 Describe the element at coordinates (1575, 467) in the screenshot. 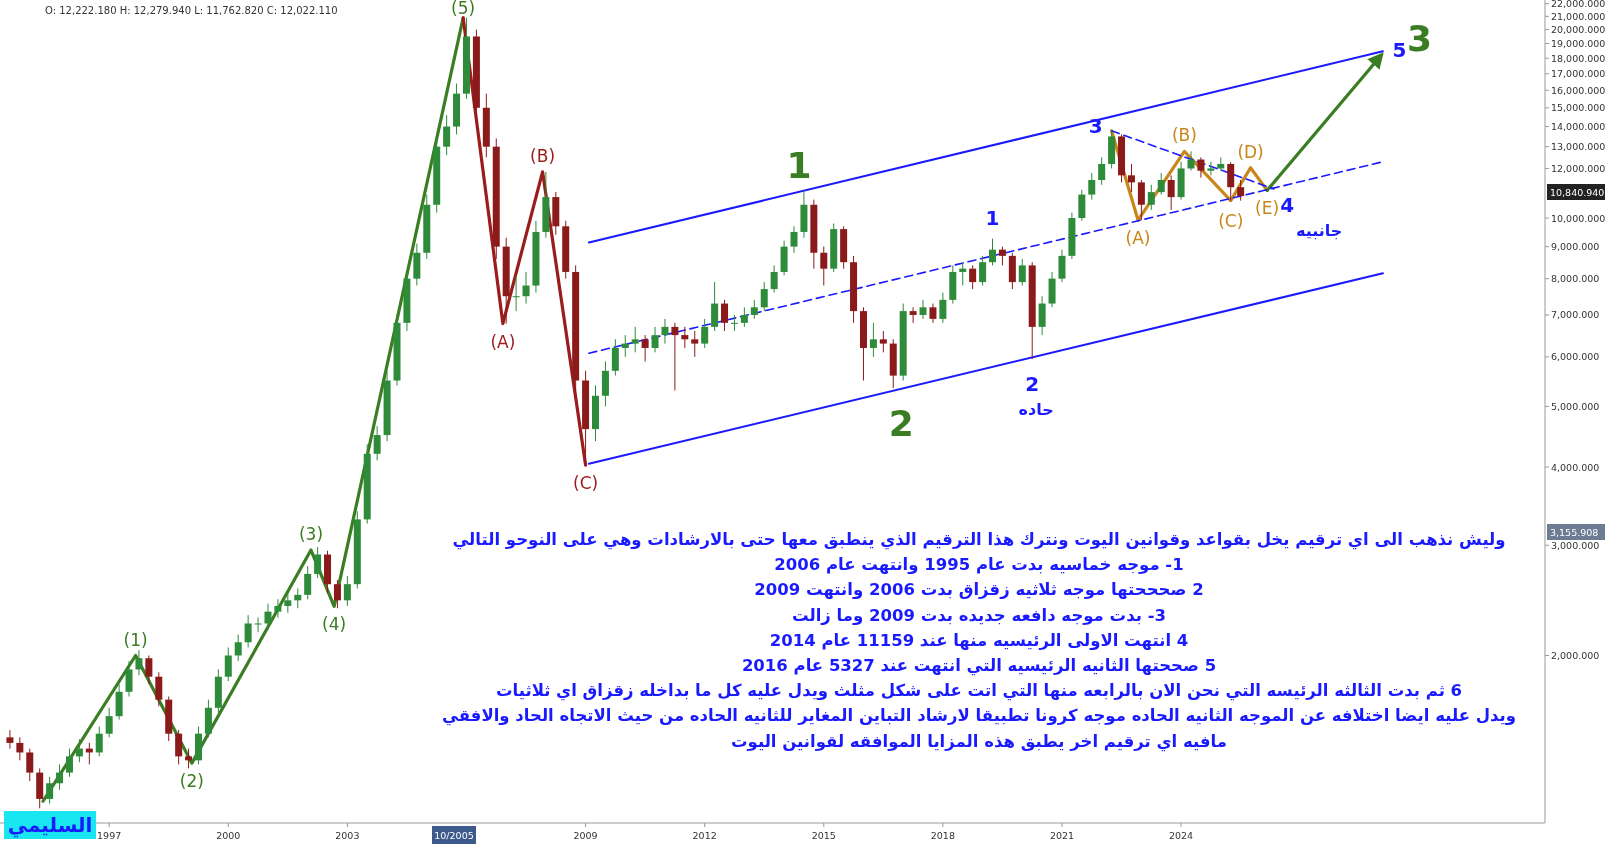

I see `y-tick-label: 4,000.000` at that location.